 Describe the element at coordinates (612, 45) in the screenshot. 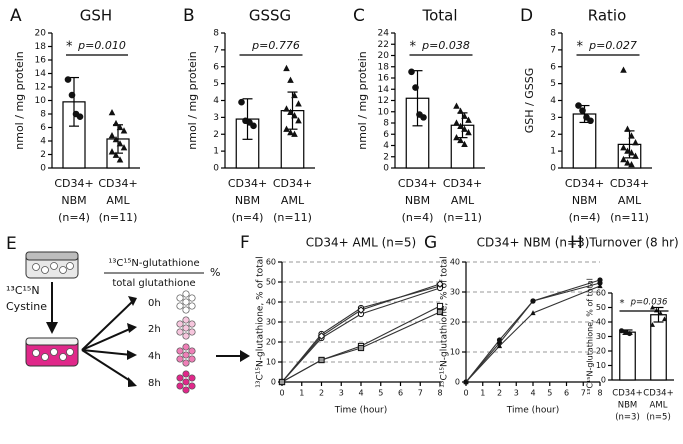

I see `p-value: p=0.027` at that location.